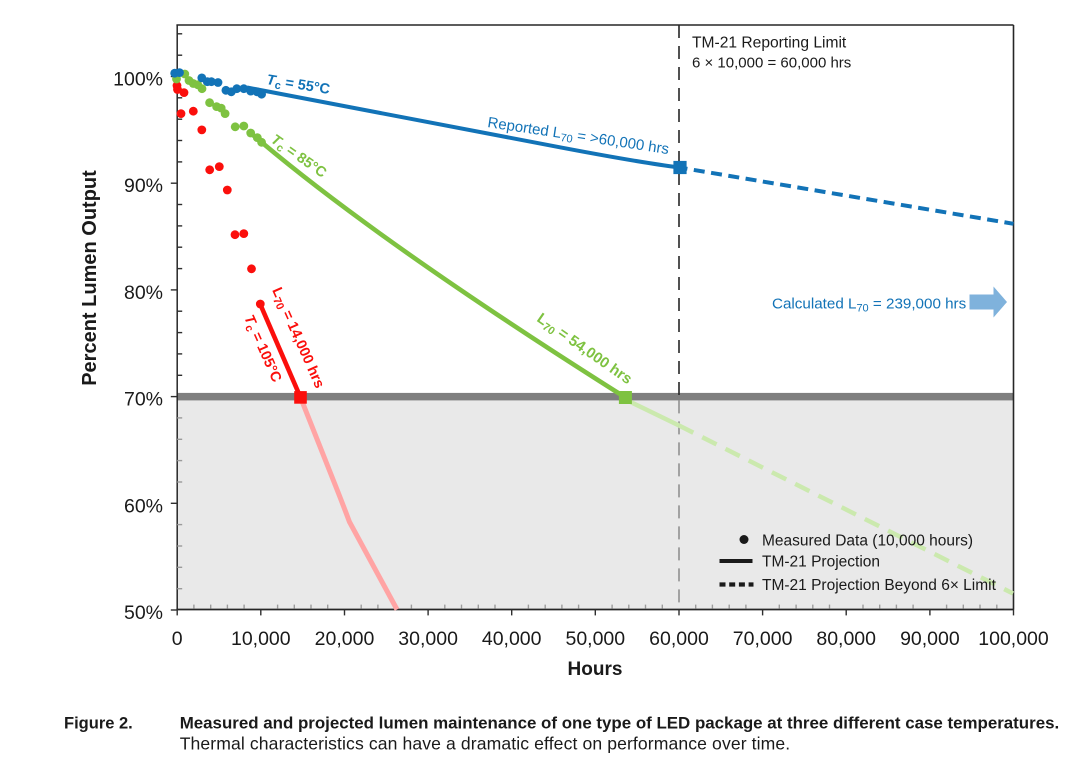  What do you see at coordinates (846, 639) in the screenshot?
I see `svg-text: 80,000` at bounding box center [846, 639].